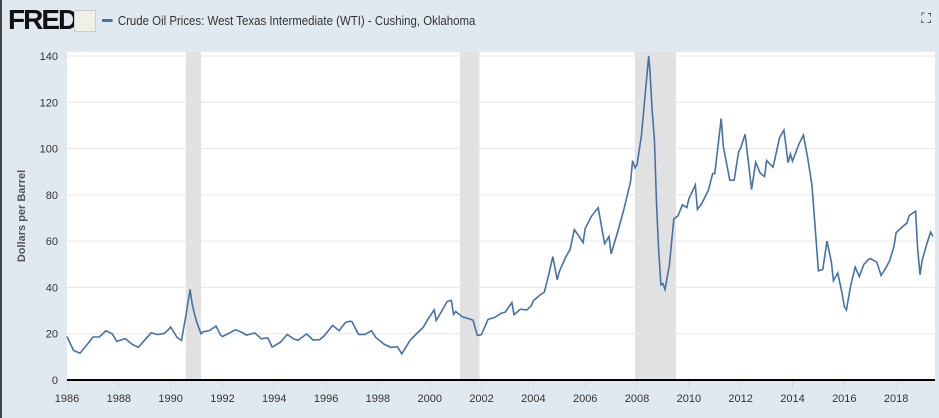  What do you see at coordinates (85, 21) in the screenshot?
I see `chart-logo-icon` at bounding box center [85, 21].